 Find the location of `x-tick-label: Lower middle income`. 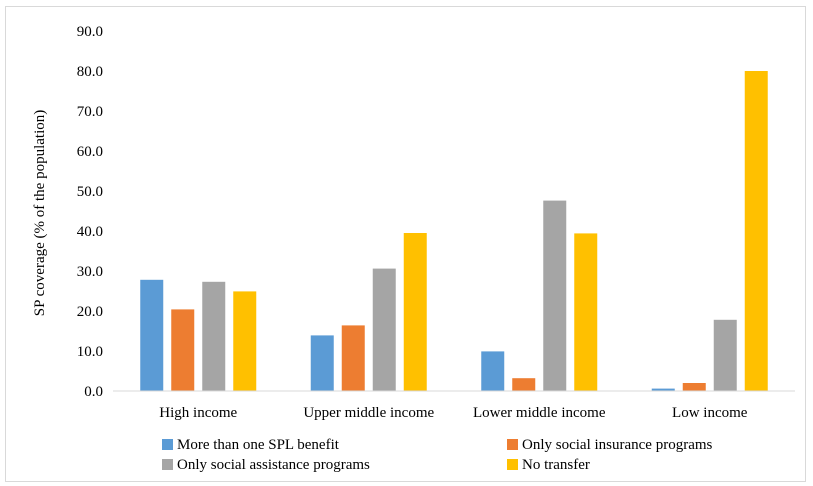

x-tick-label: Lower middle income is located at coordinates (539, 413).